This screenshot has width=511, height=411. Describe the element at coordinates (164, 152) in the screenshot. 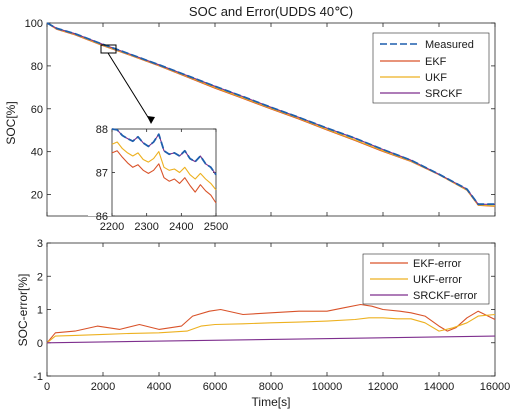

I see `inset-series-line-measured` at that location.